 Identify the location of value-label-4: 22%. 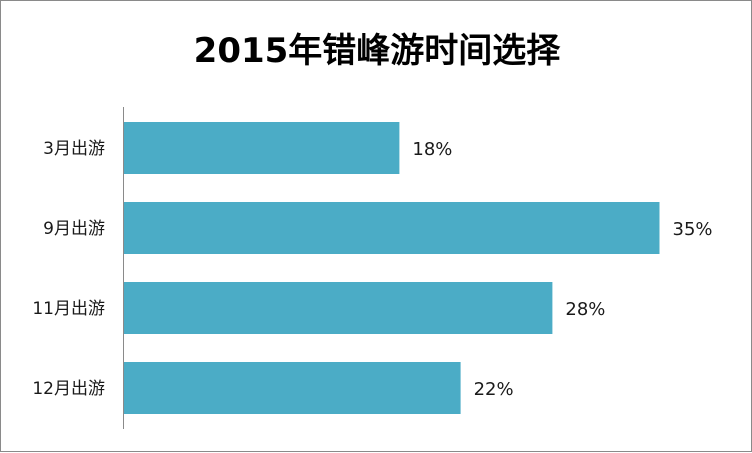
(494, 389).